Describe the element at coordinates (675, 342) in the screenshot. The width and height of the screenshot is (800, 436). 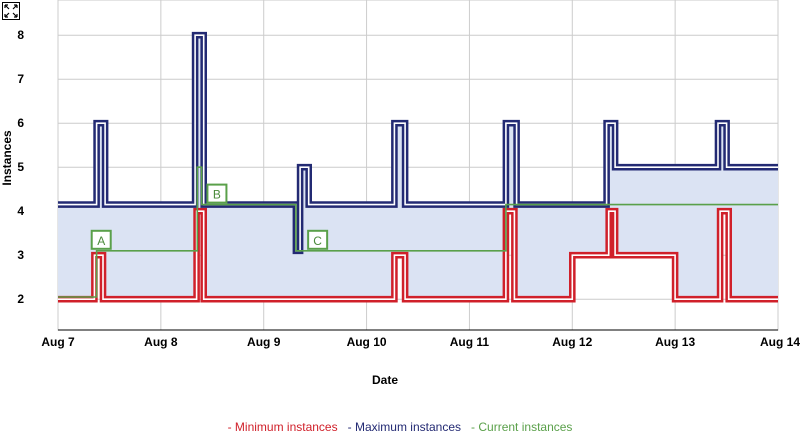
I see `x-tick-label: Aug 13` at that location.